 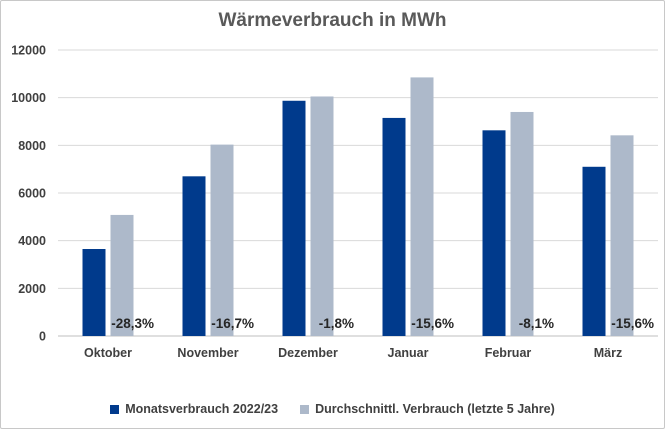 I want to click on legend-item-series-1: Monatsverbrauch 2022/23, so click(x=194, y=409).